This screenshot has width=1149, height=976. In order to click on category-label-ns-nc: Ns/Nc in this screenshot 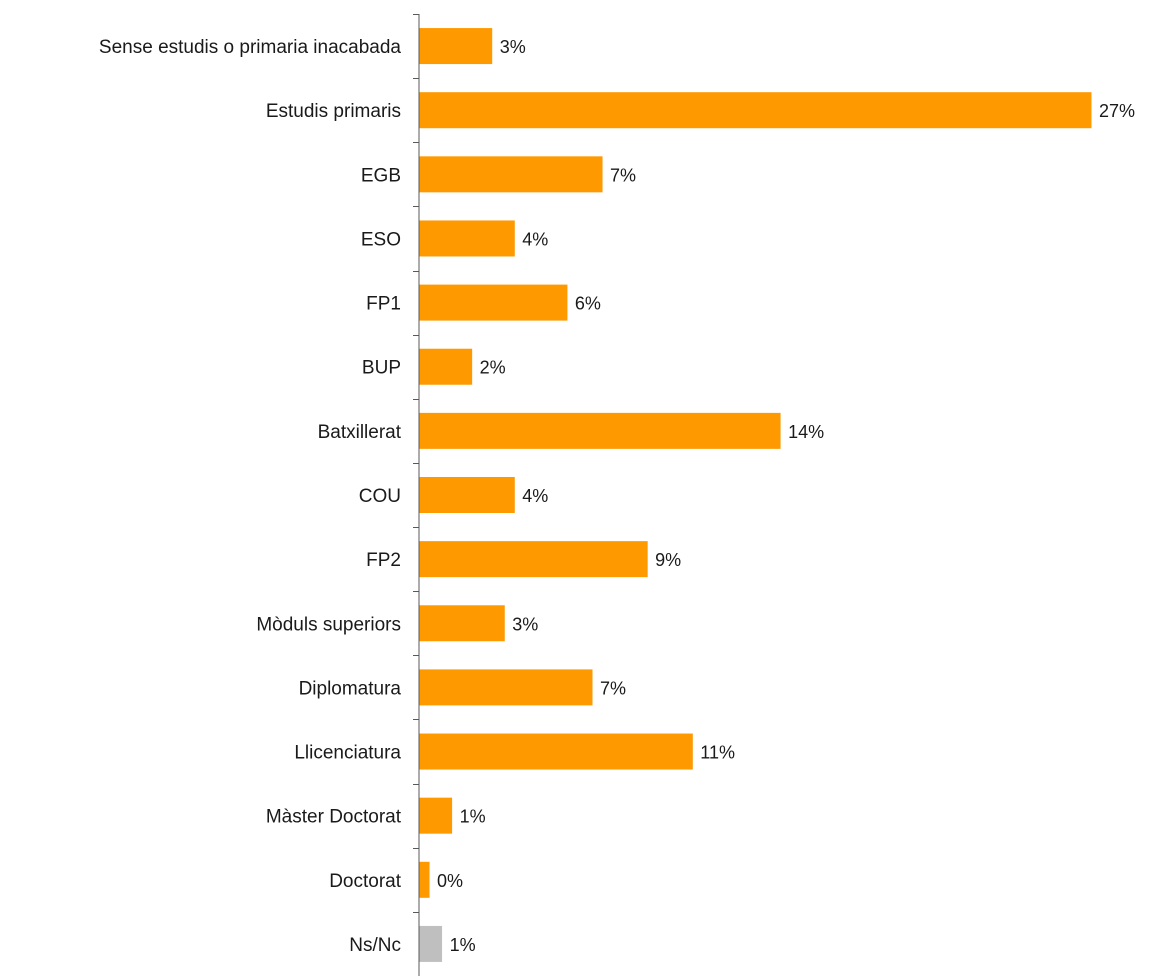, I will do `click(375, 945)`.